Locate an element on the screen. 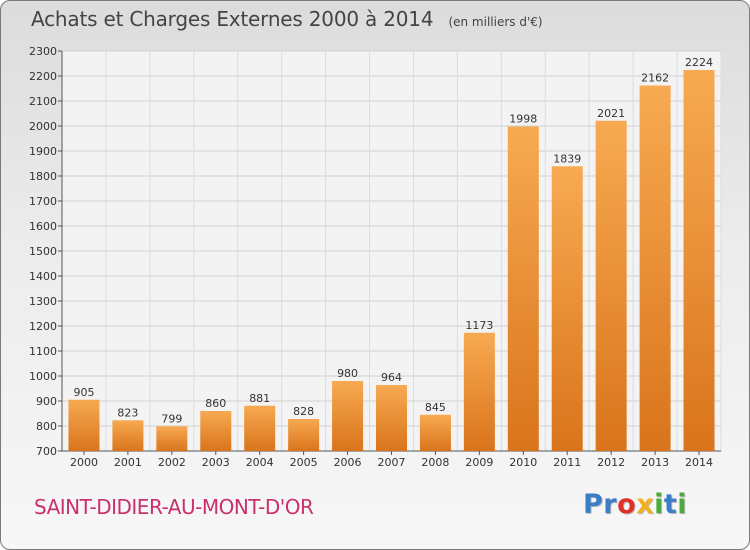  y-tick-label: 800 is located at coordinates (46, 426).